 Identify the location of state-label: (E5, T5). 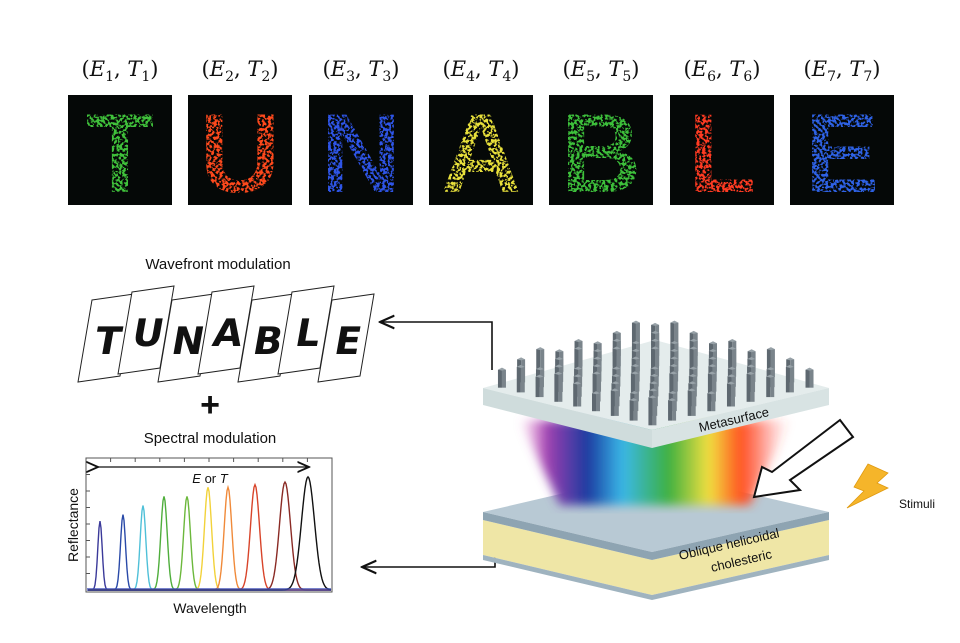
(601, 71).